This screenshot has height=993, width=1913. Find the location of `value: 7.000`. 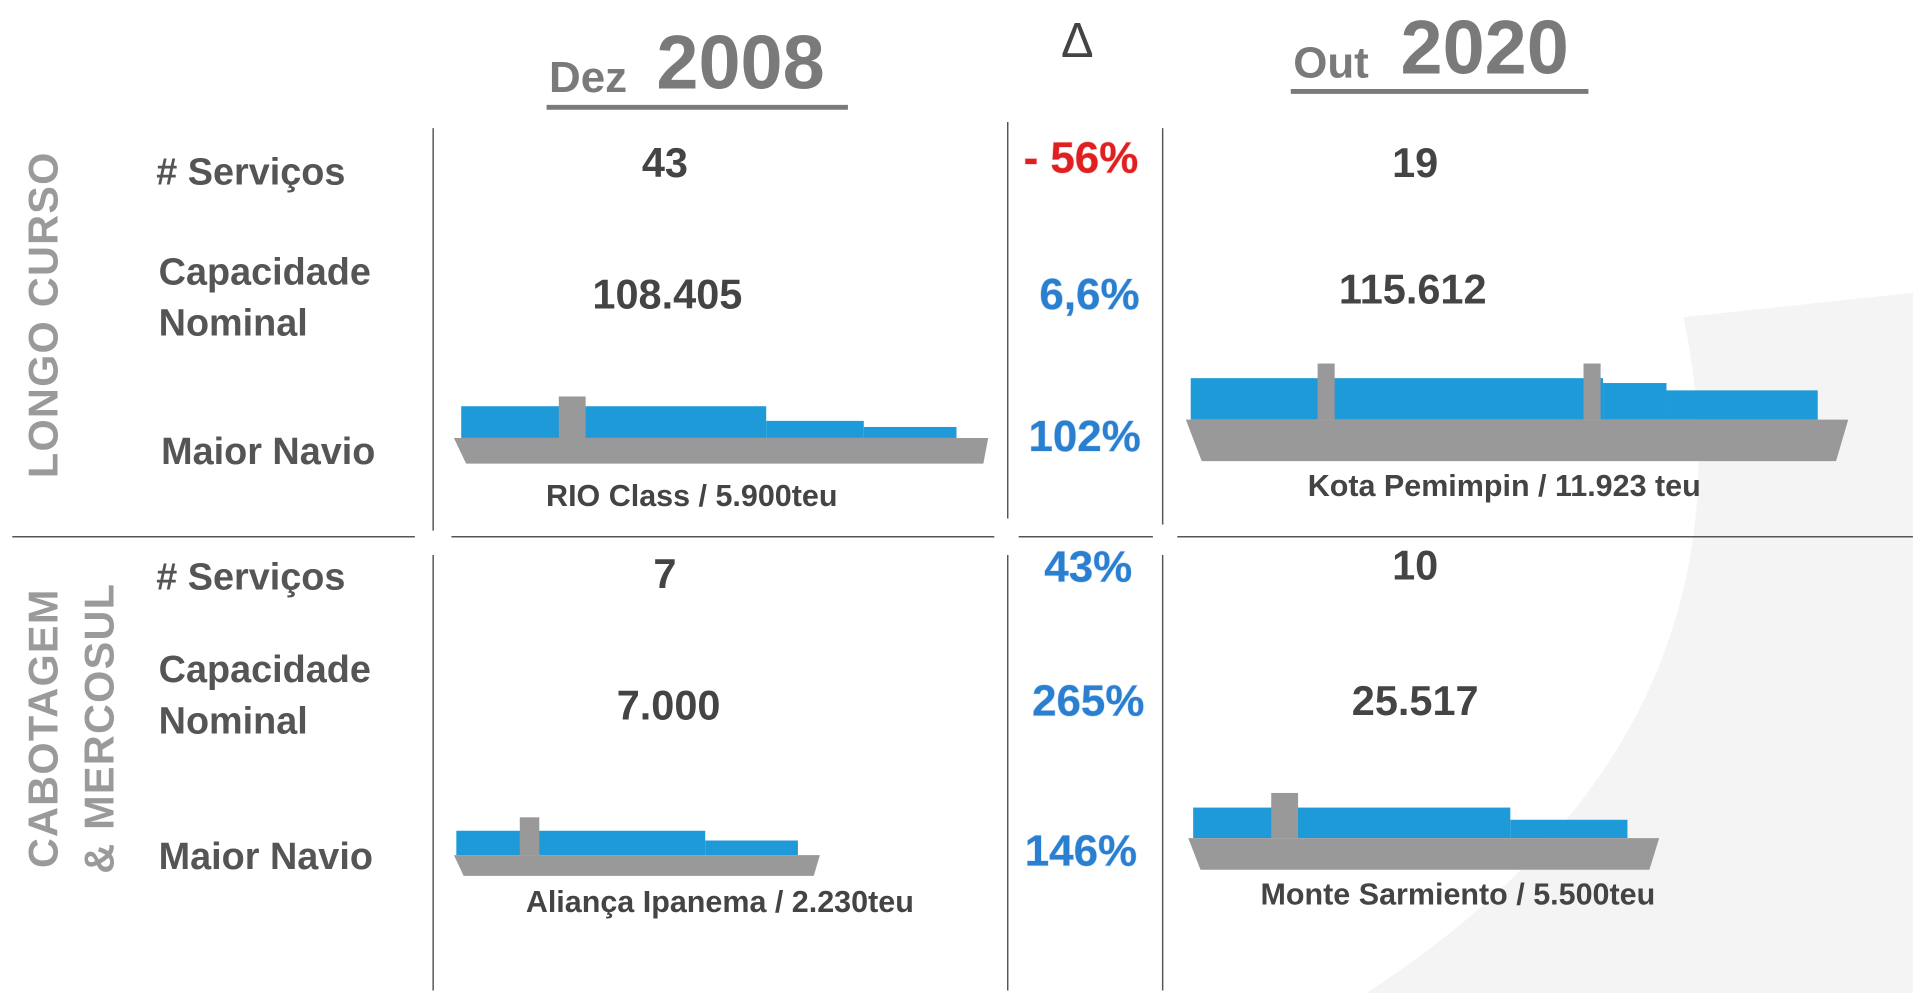

value: 7.000 is located at coordinates (669, 705).